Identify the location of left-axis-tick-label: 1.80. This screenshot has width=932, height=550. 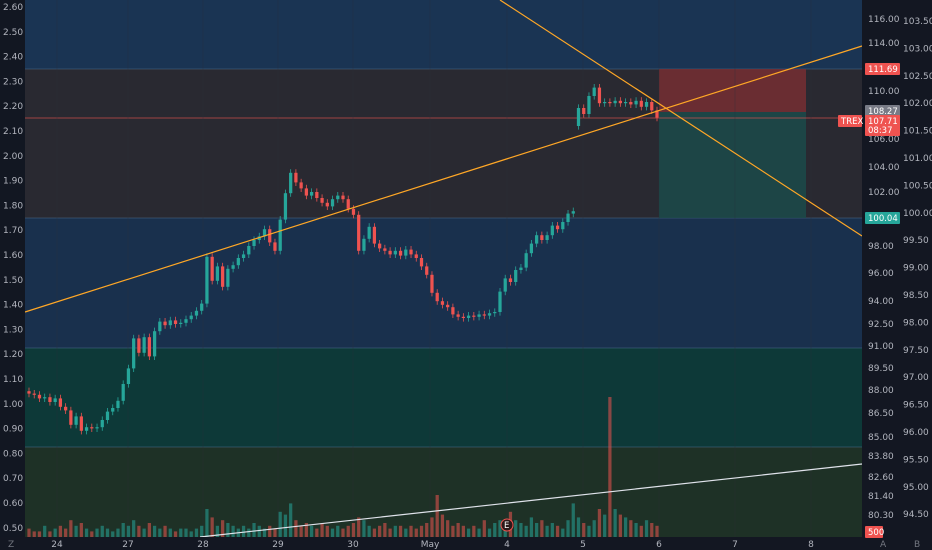
(13, 206).